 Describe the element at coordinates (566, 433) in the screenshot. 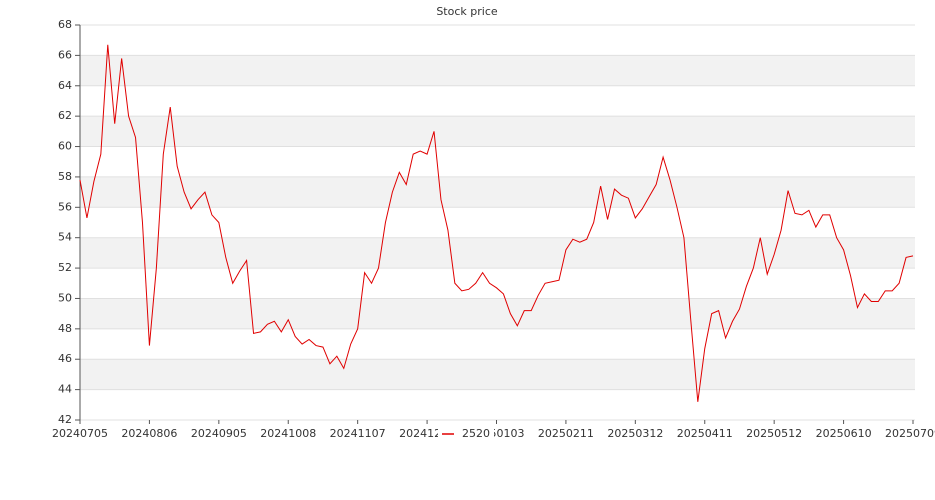

I see `x-tick-label: 20250211` at that location.